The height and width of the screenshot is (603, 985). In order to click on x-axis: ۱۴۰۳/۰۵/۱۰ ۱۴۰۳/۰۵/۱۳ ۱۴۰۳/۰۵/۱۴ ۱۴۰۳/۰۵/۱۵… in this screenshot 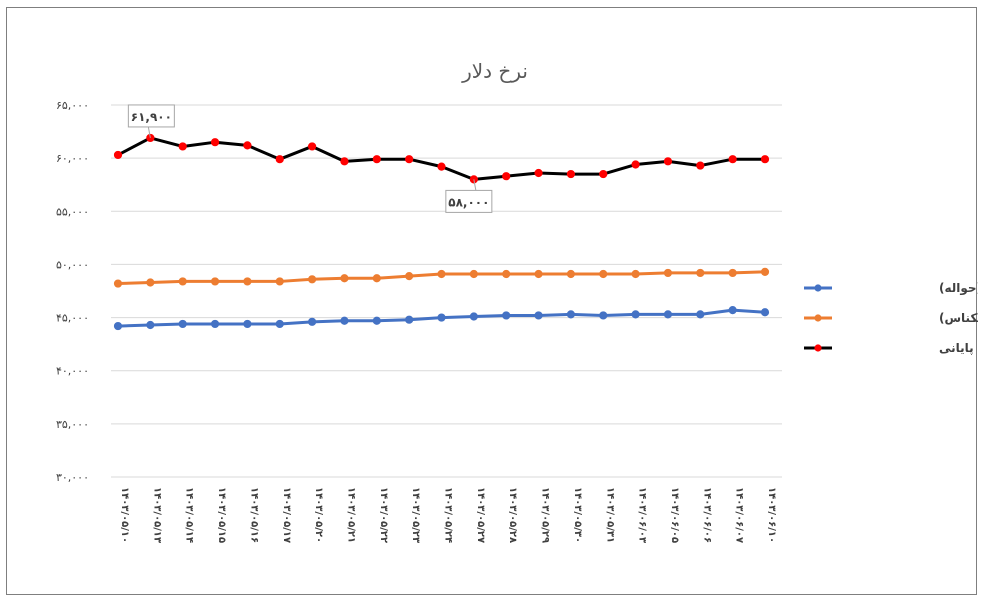, I will do `click(448, 515)`.